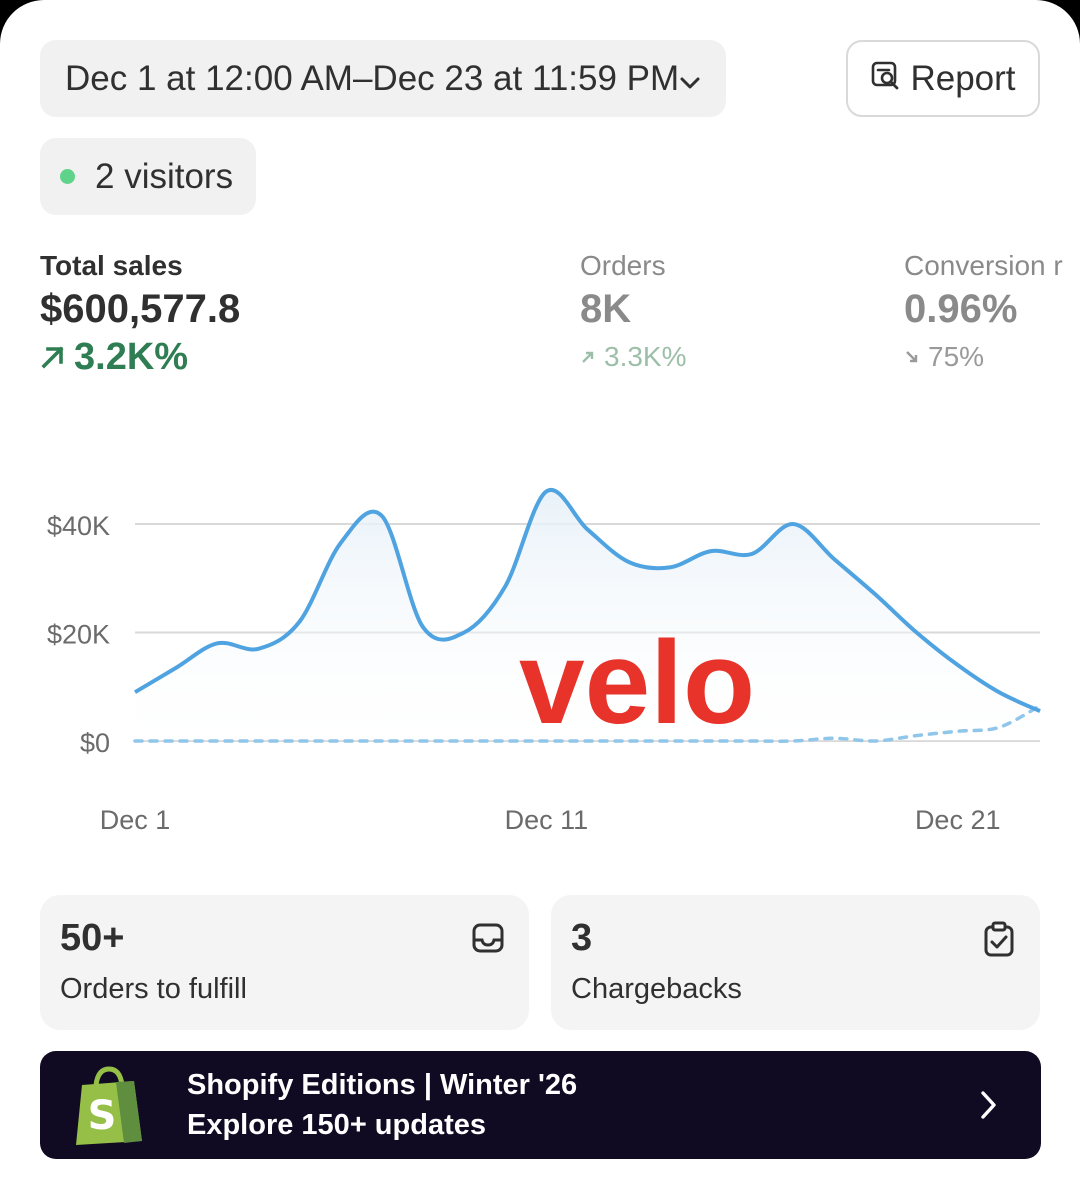 The image size is (1080, 1200). I want to click on metric-delta: 3.2K%, so click(140, 357).